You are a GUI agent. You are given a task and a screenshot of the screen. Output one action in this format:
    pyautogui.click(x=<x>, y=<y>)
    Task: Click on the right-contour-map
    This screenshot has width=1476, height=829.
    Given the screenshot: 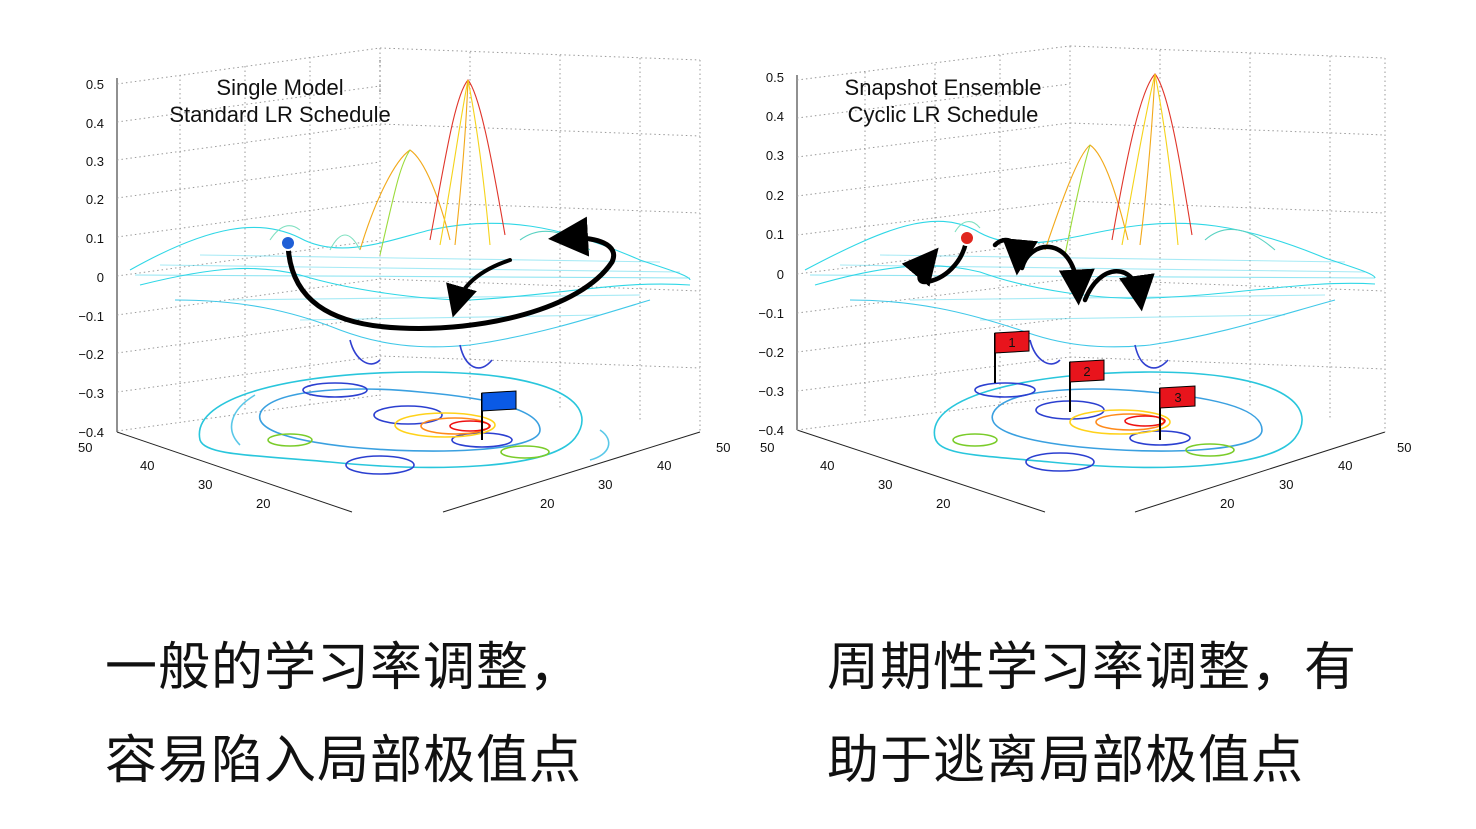 What is the action you would take?
    pyautogui.click(x=1118, y=421)
    